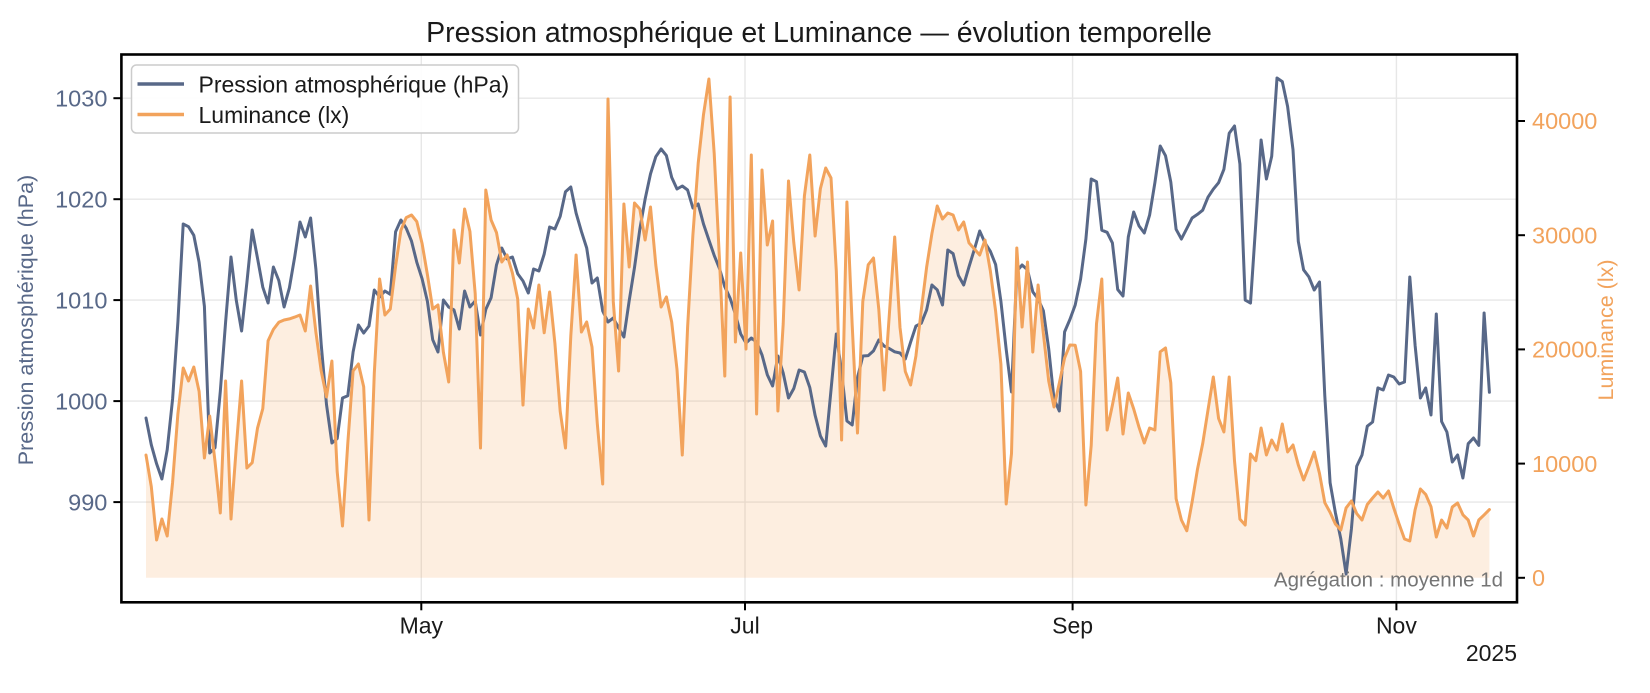  I want to click on svg-text: 2025, so click(1491, 653).